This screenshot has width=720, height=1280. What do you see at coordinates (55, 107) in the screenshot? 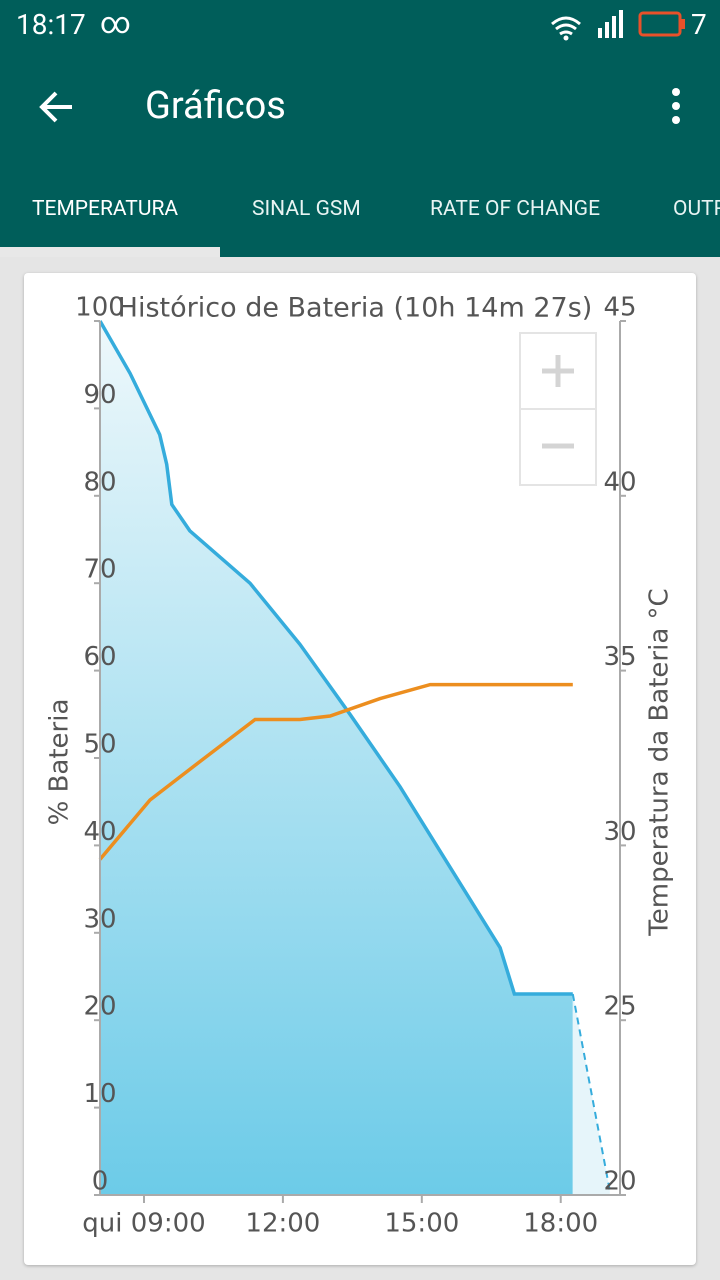
I see `back-button` at bounding box center [55, 107].